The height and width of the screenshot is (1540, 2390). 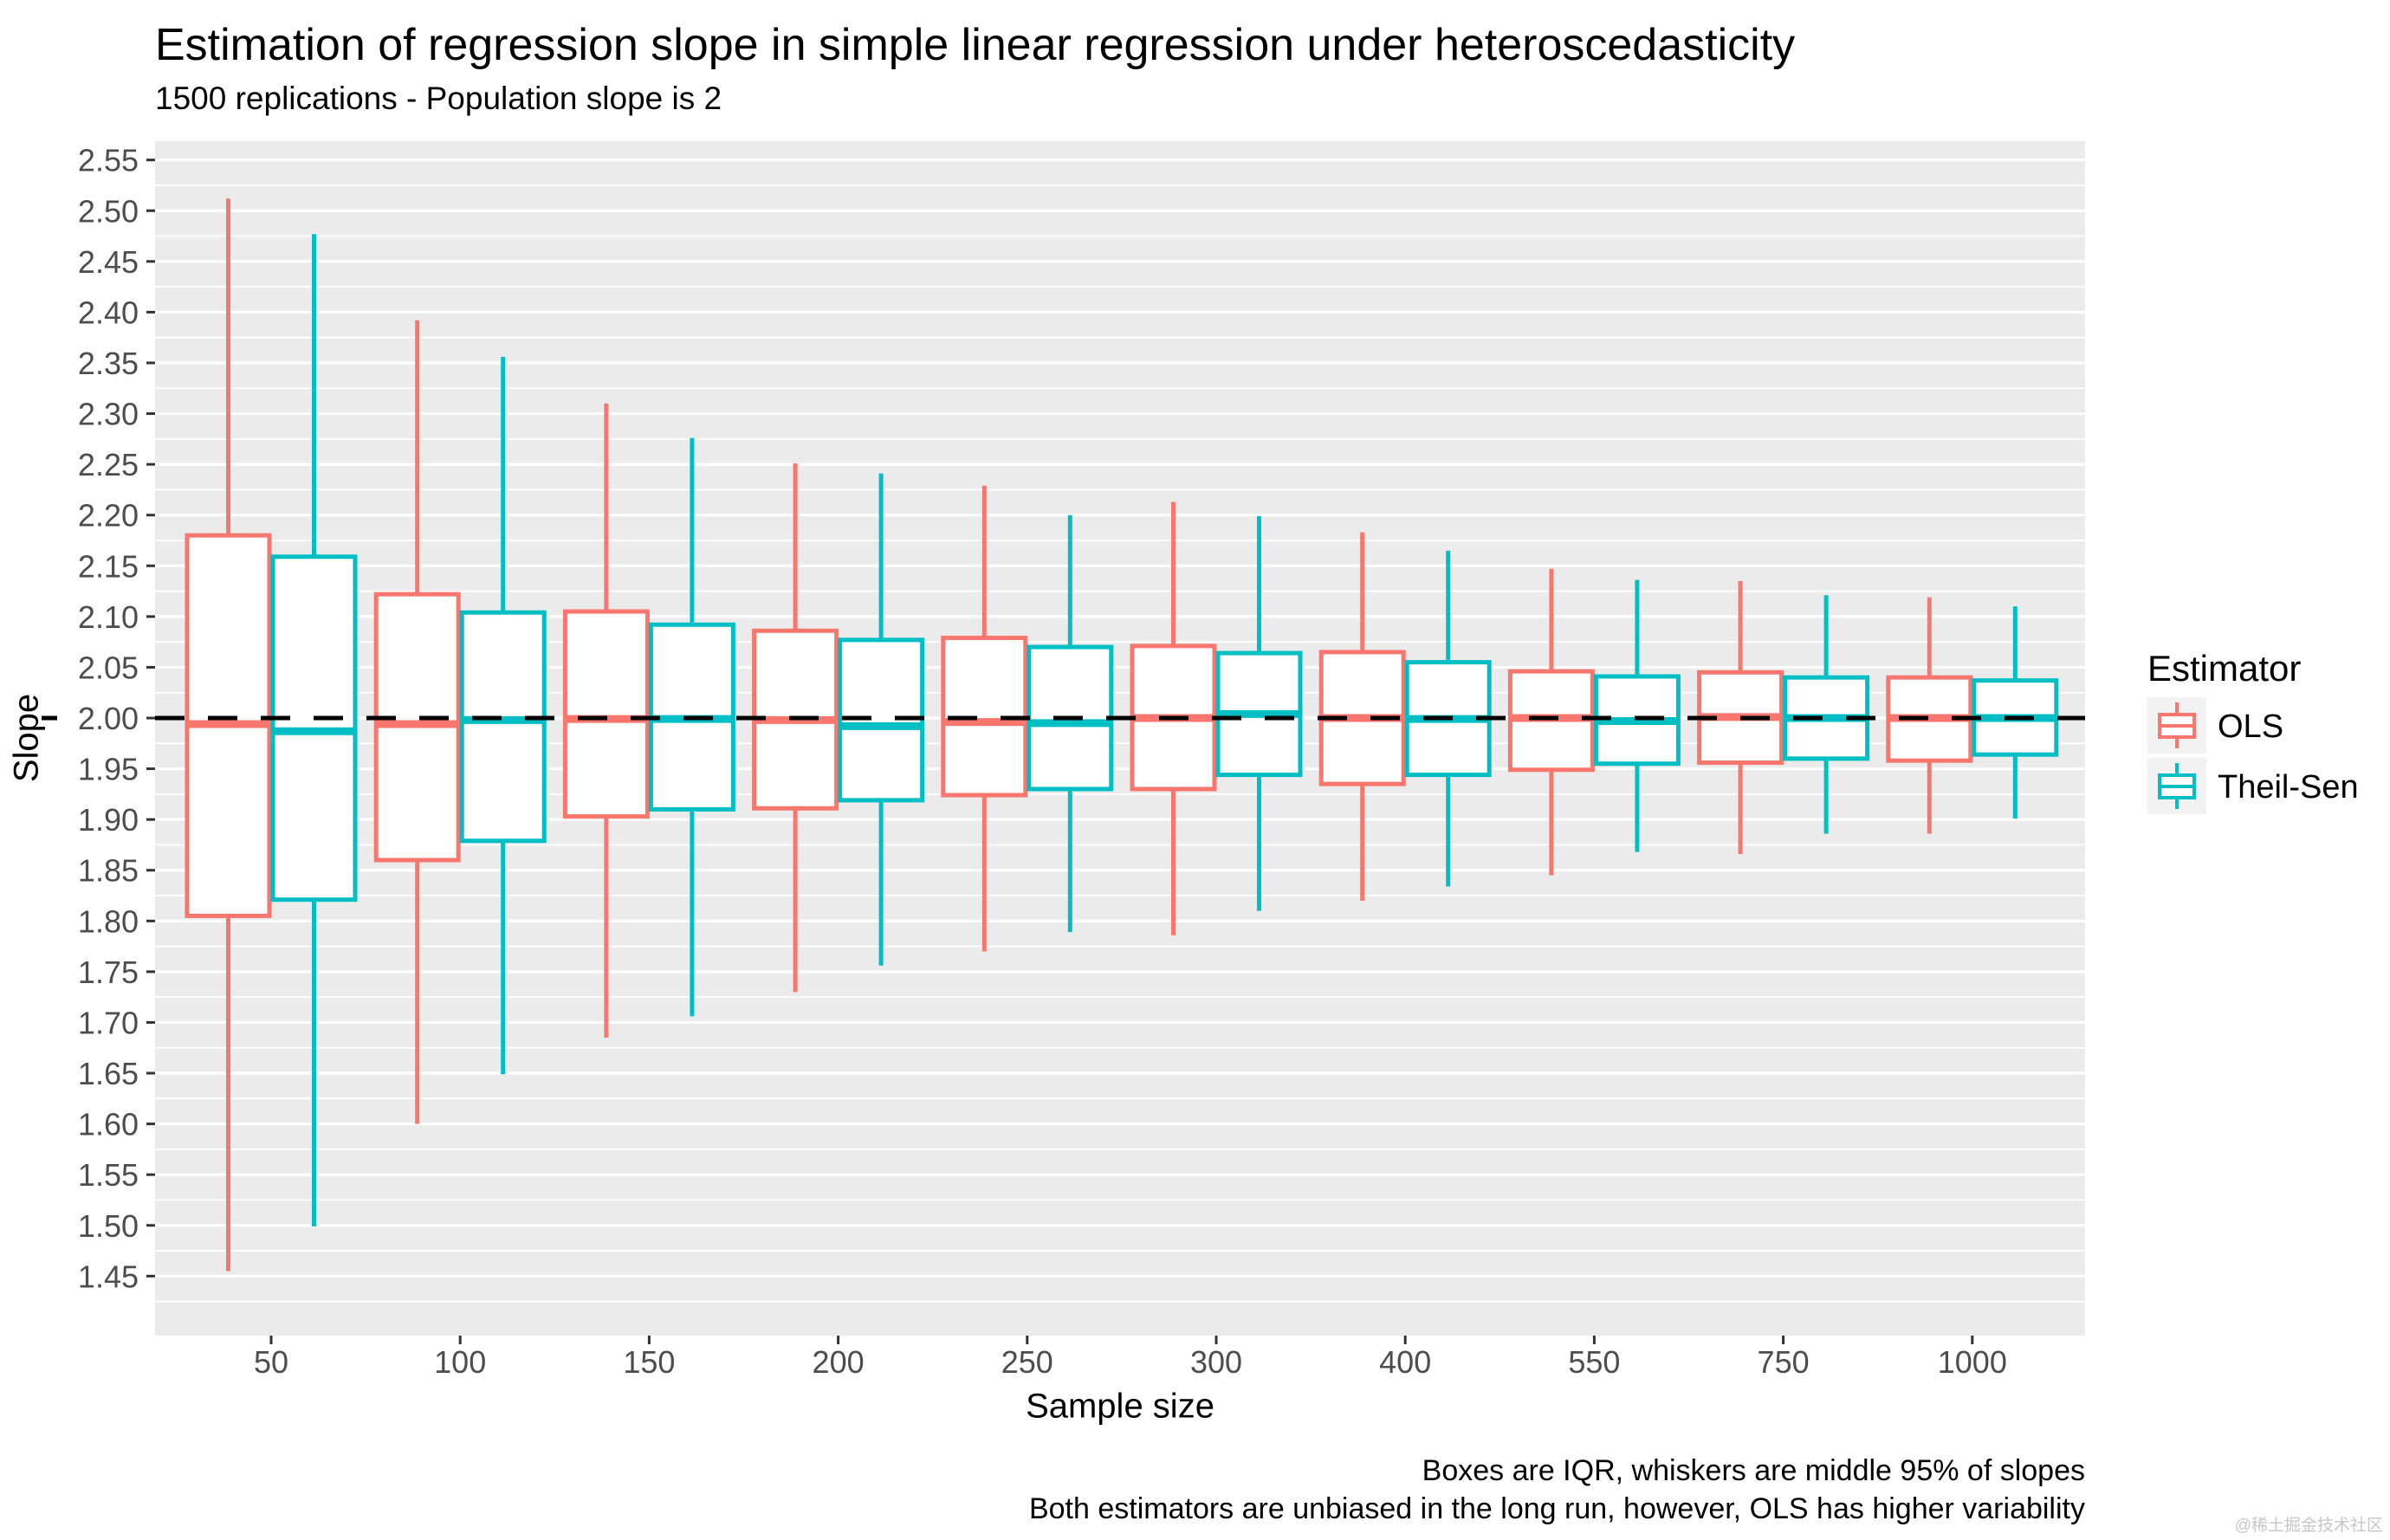 What do you see at coordinates (1972, 1362) in the screenshot?
I see `x-tick-label: 1000` at bounding box center [1972, 1362].